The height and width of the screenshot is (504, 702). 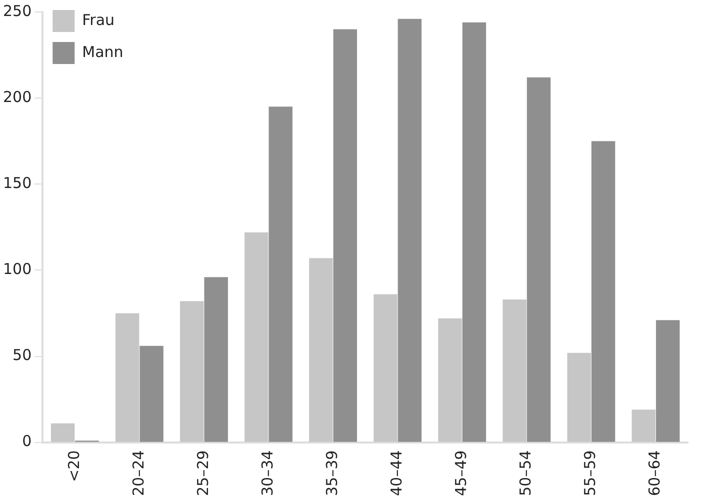 What do you see at coordinates (331, 473) in the screenshot?
I see `x-tick-label: 35–39` at bounding box center [331, 473].